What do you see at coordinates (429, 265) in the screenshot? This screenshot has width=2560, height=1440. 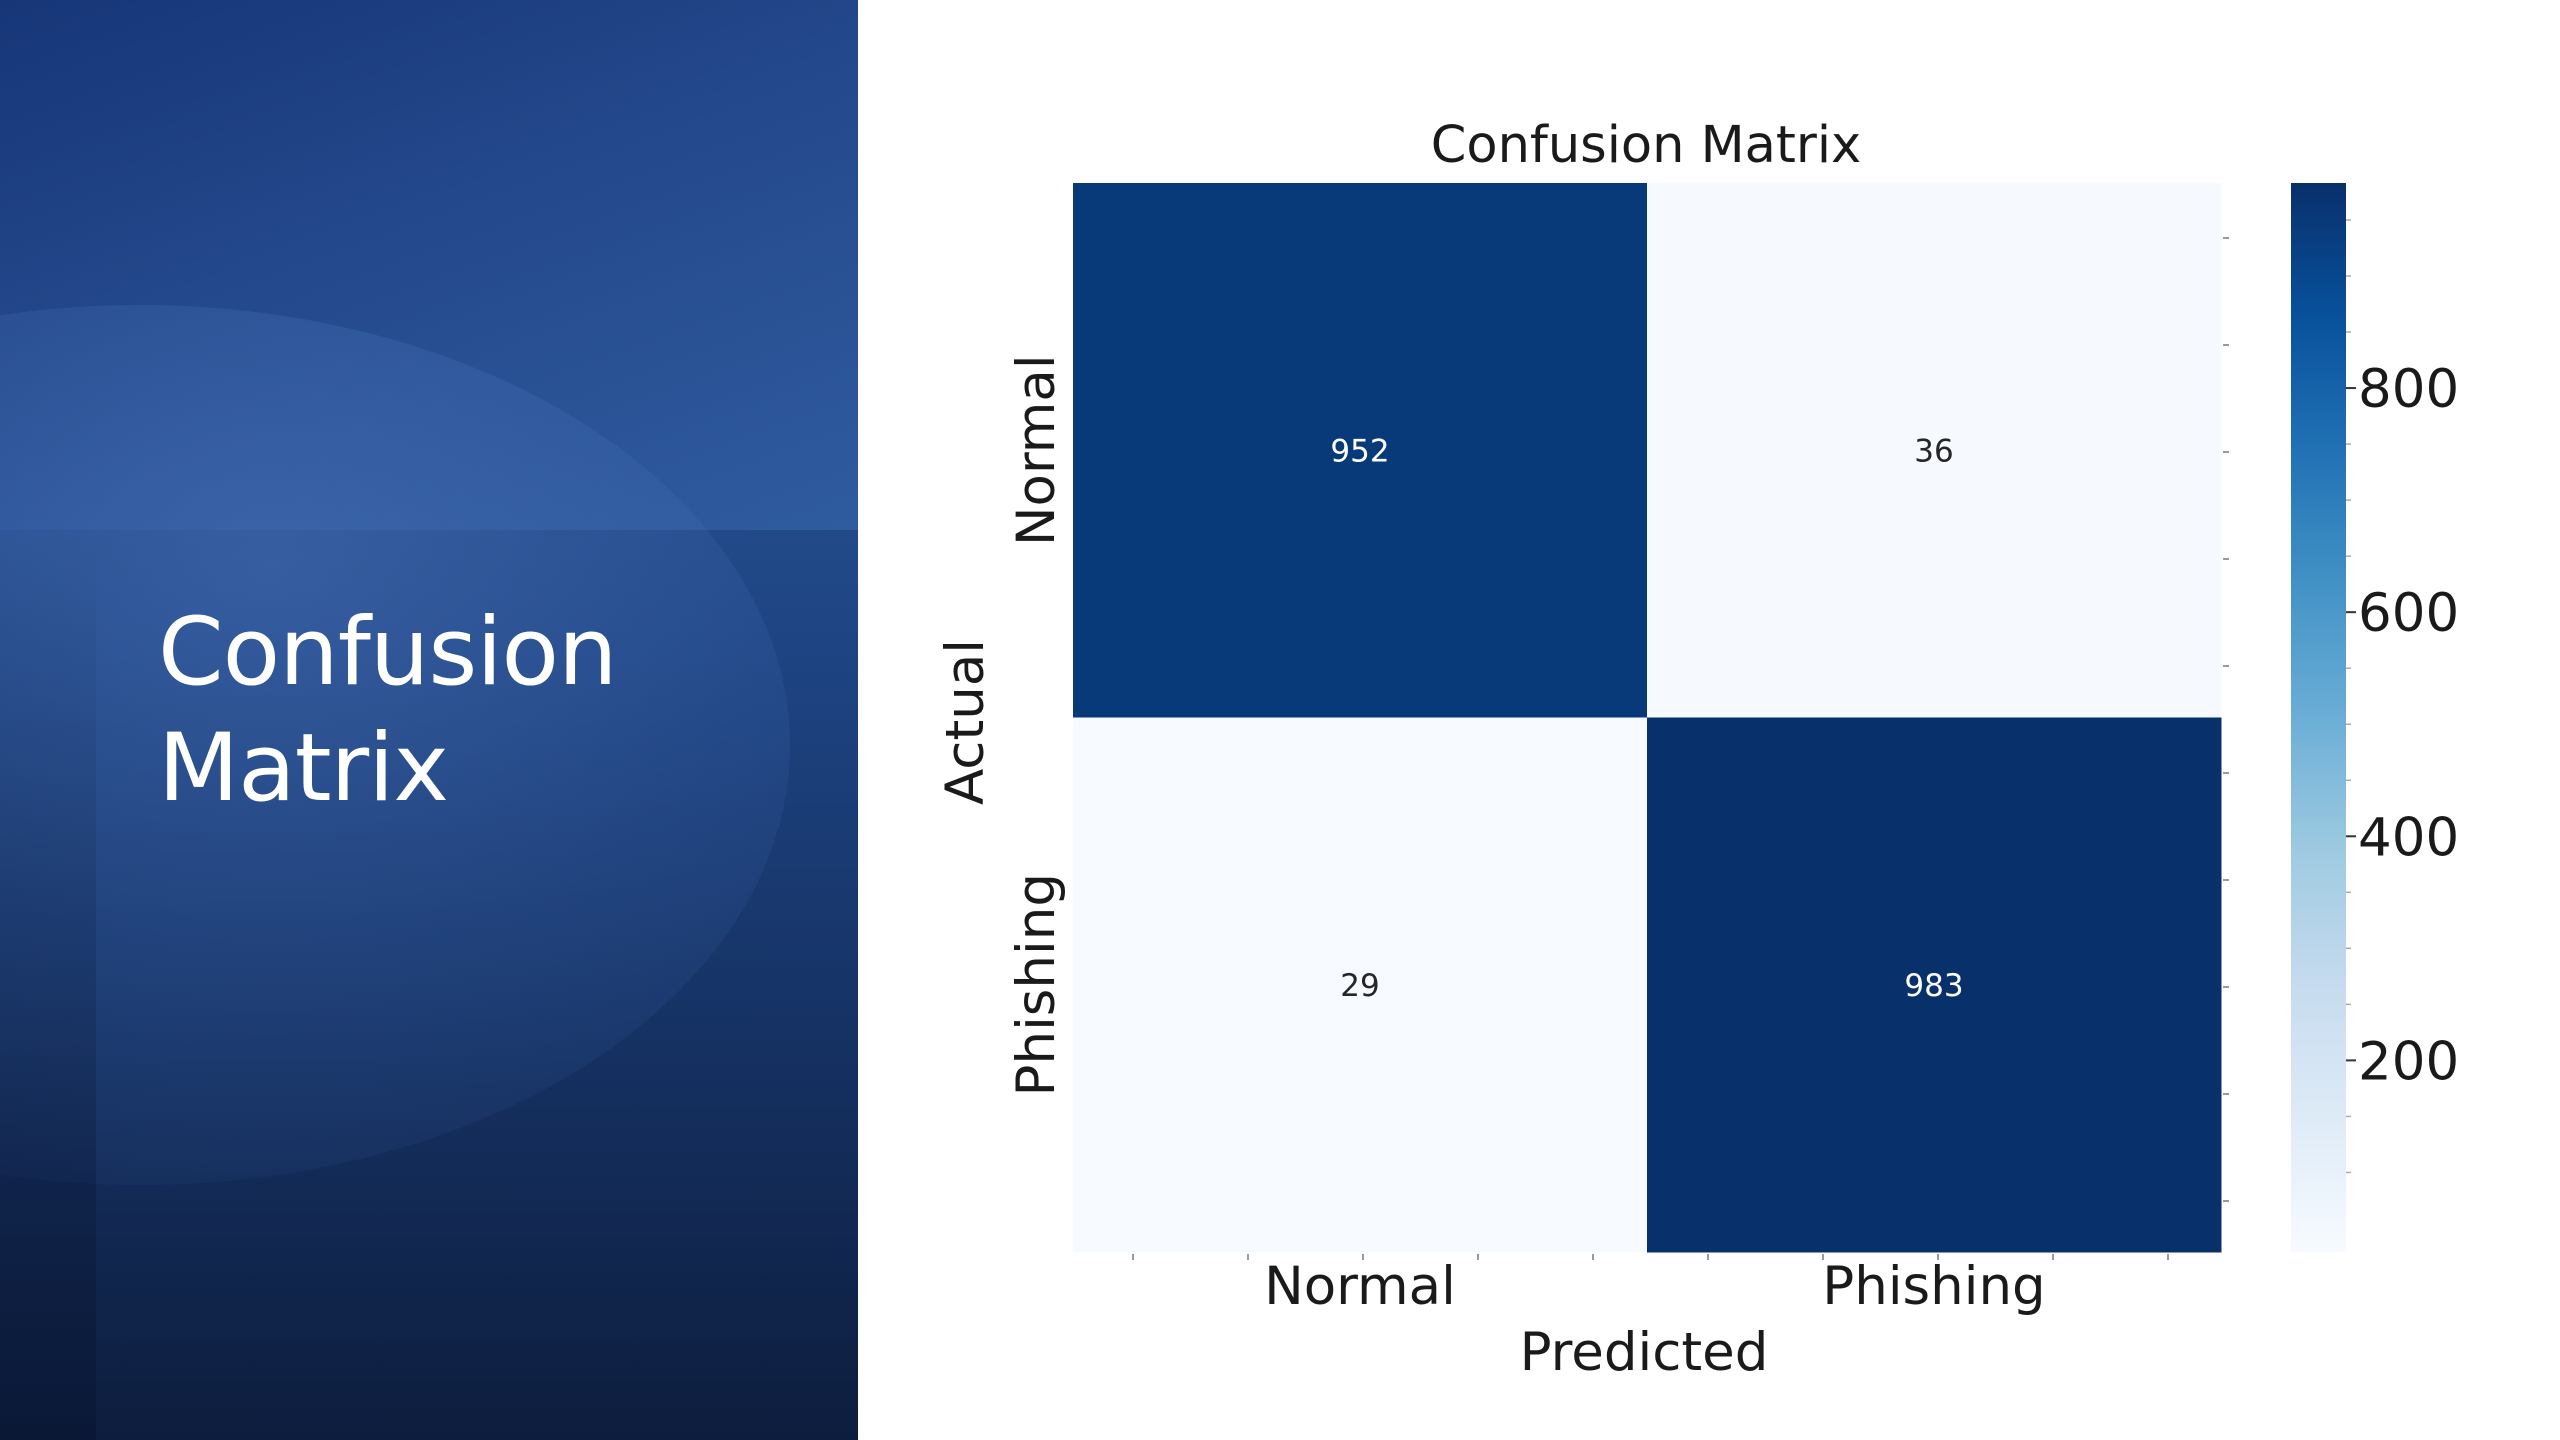 I see `panel-top-band` at bounding box center [429, 265].